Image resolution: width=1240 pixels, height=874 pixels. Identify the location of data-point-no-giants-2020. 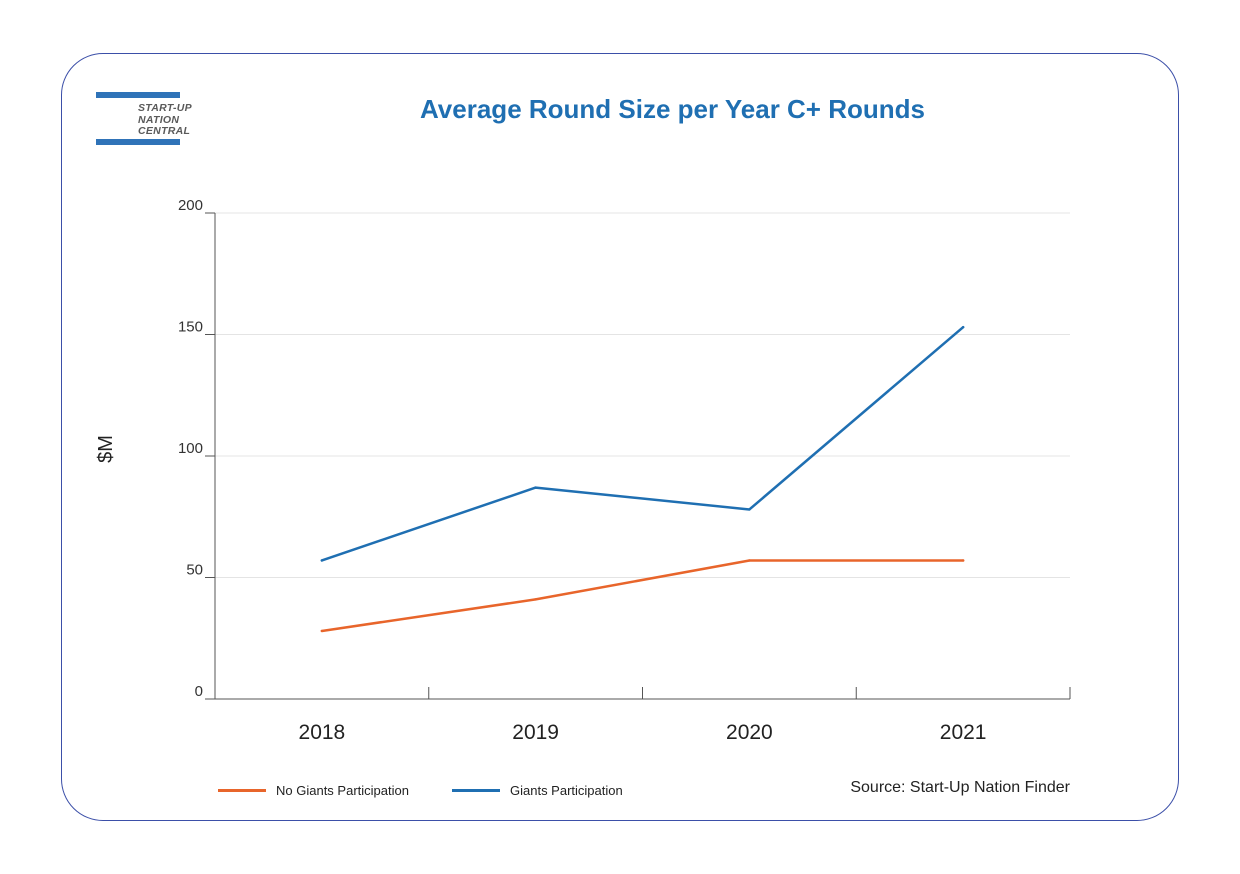
(749, 560).